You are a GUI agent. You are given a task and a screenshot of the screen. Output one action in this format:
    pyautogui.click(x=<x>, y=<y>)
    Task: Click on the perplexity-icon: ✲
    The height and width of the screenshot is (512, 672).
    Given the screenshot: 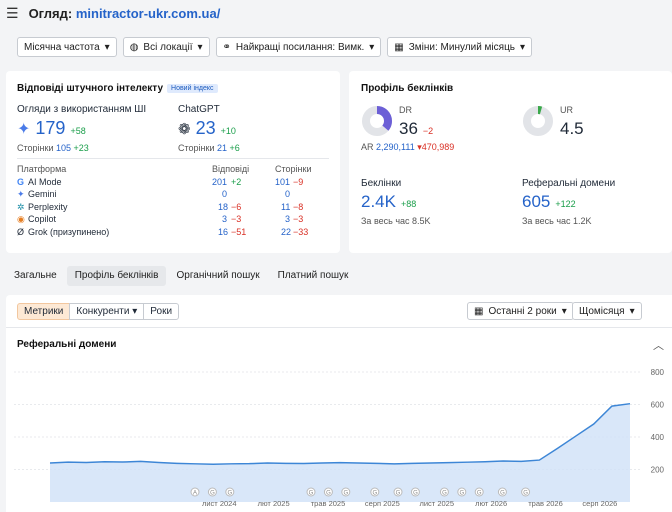 What is the action you would take?
    pyautogui.click(x=21, y=206)
    